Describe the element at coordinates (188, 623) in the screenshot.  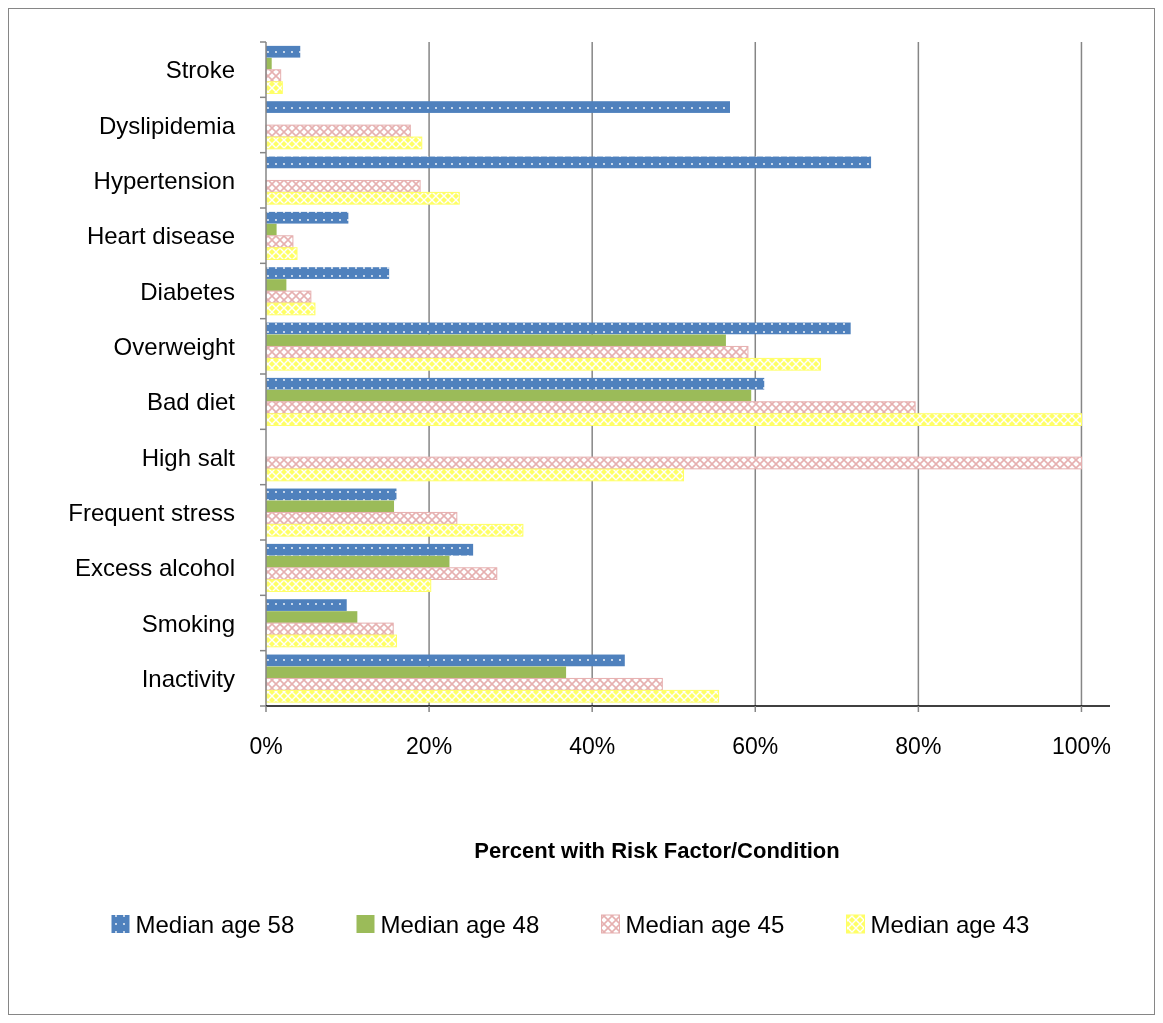
I see `y-tick-label: Smoking` at that location.